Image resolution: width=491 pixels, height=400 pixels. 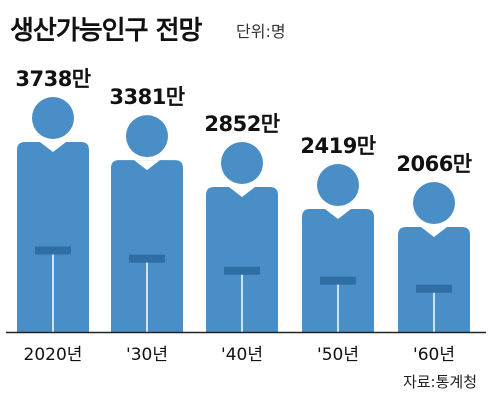 What do you see at coordinates (146, 97) in the screenshot?
I see `value-label: 3381만` at bounding box center [146, 97].